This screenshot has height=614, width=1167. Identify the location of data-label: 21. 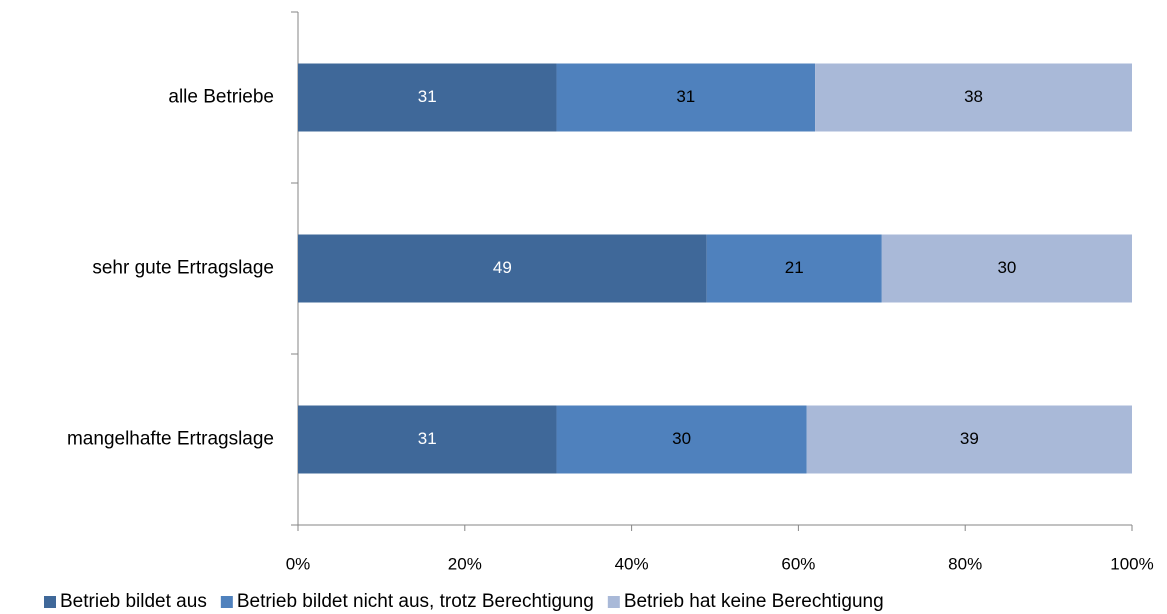
(794, 267).